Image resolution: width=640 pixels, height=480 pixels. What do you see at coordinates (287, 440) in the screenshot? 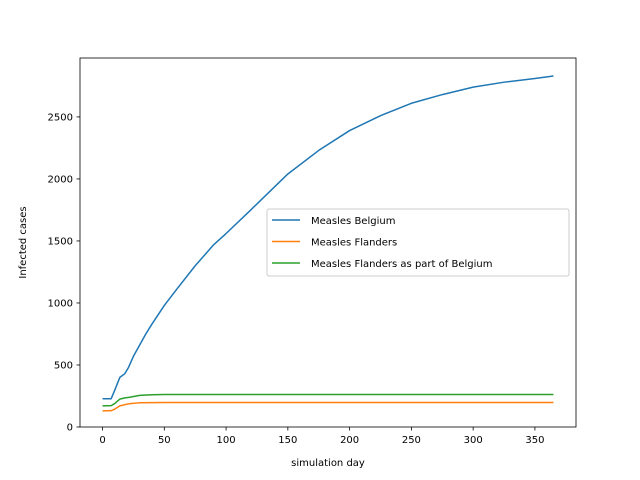
I see `x-tick-label: 150` at bounding box center [287, 440].